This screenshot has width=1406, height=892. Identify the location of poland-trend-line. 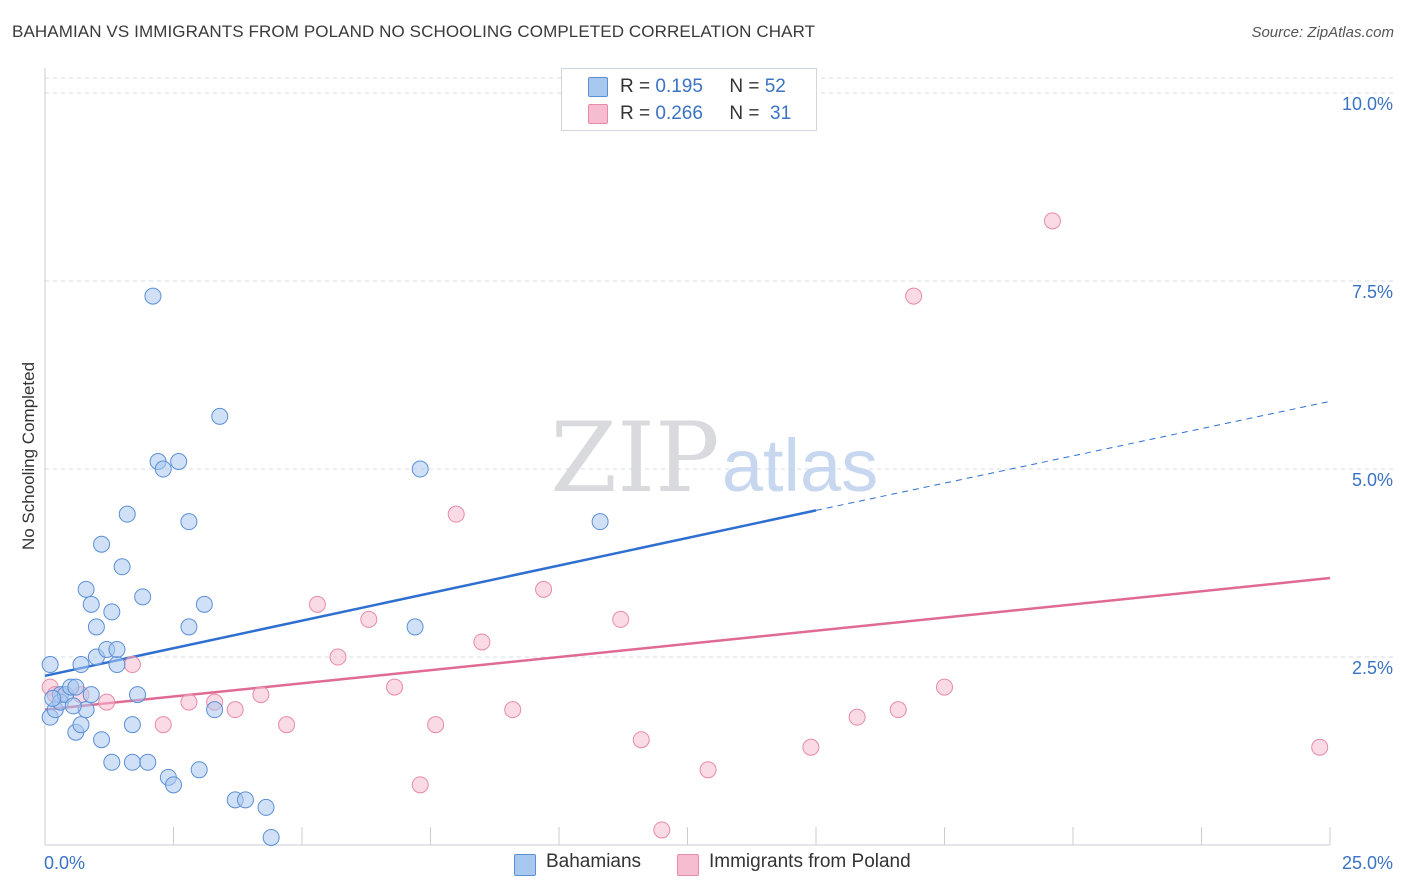
(687, 643).